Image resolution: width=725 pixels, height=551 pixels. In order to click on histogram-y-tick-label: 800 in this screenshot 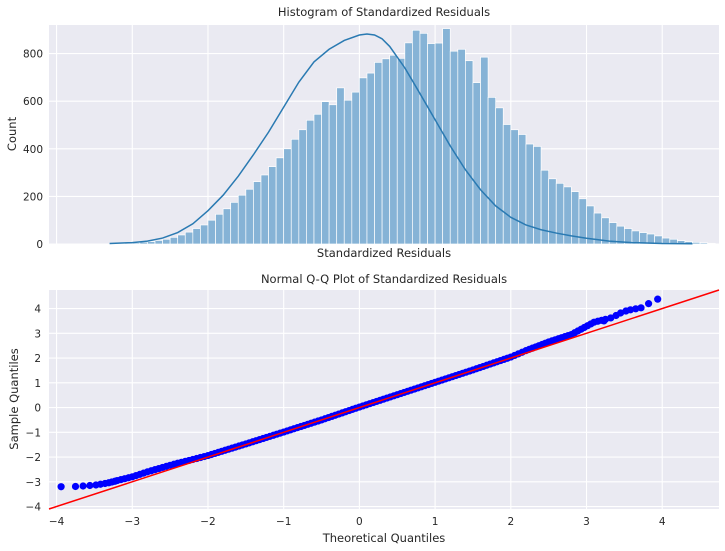, I will do `click(33, 55)`.